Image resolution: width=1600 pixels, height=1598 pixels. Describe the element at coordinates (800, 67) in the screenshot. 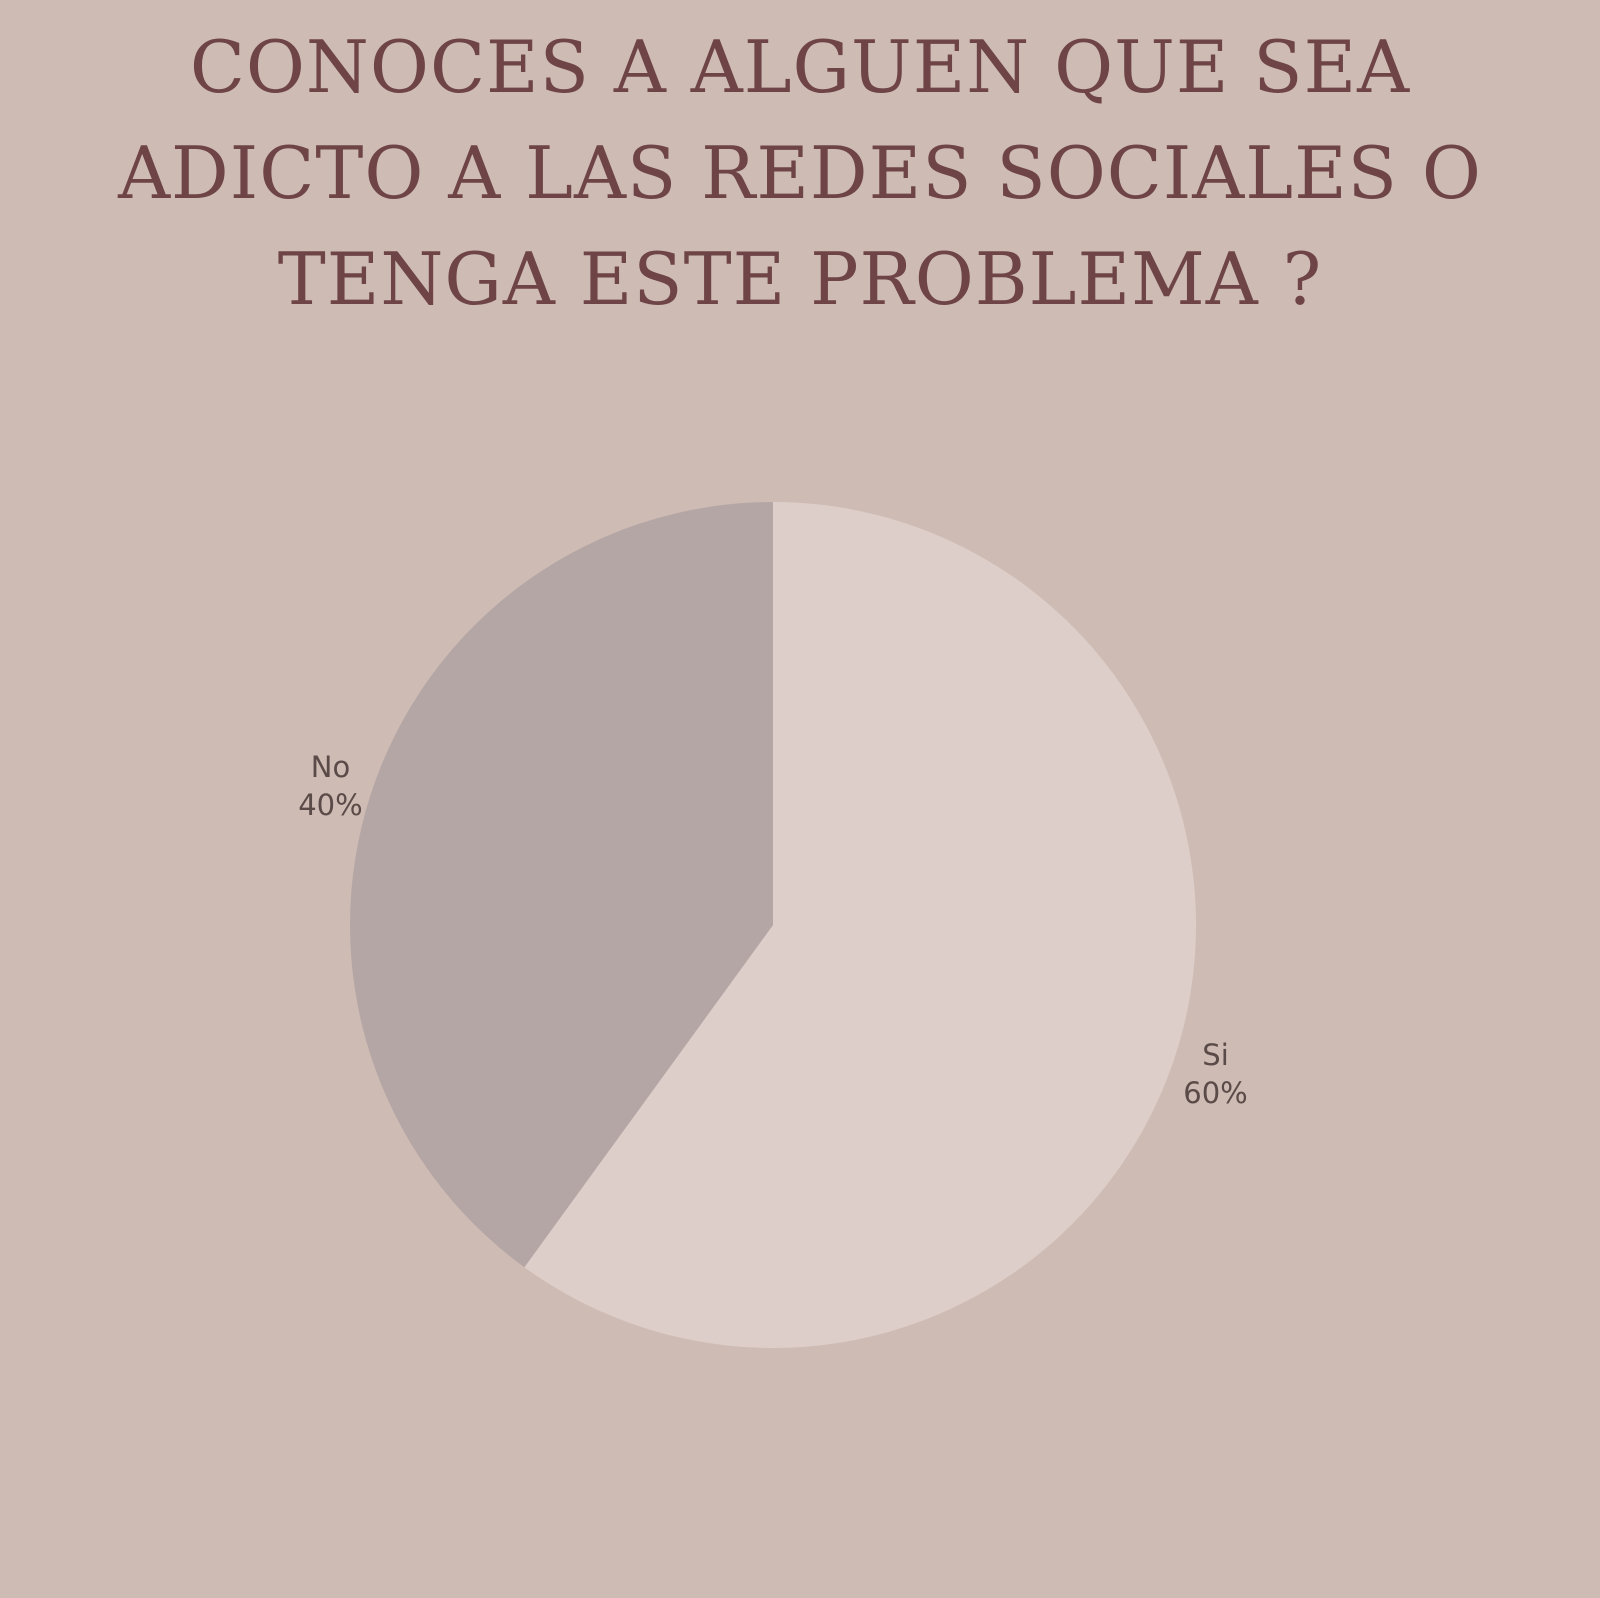

I see `chart-title-line-1: CONOCES A ALGUEN QUE SEA` at that location.